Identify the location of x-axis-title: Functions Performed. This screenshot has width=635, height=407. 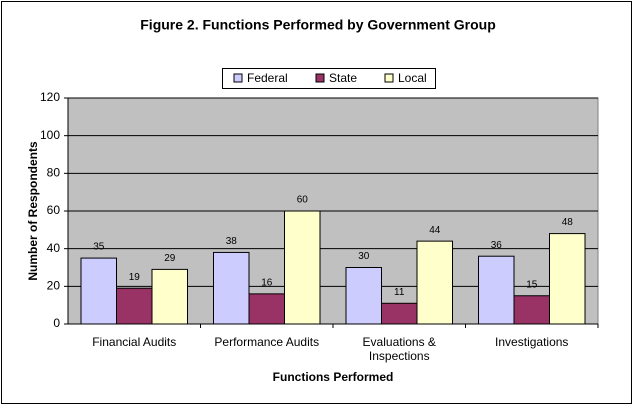
(333, 377).